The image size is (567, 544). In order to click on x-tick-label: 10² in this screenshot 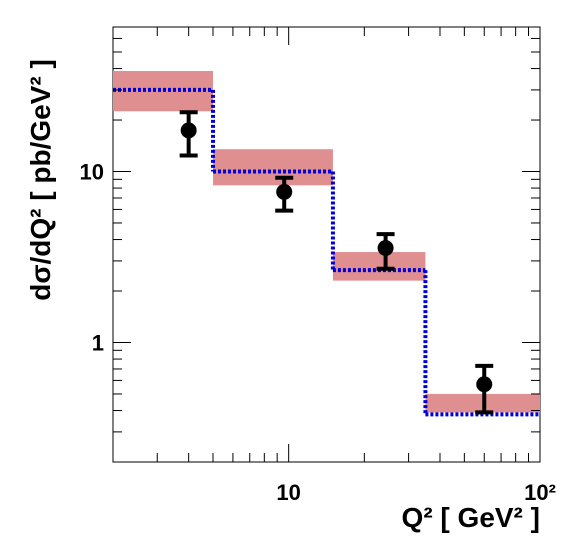, I will do `click(540, 492)`.